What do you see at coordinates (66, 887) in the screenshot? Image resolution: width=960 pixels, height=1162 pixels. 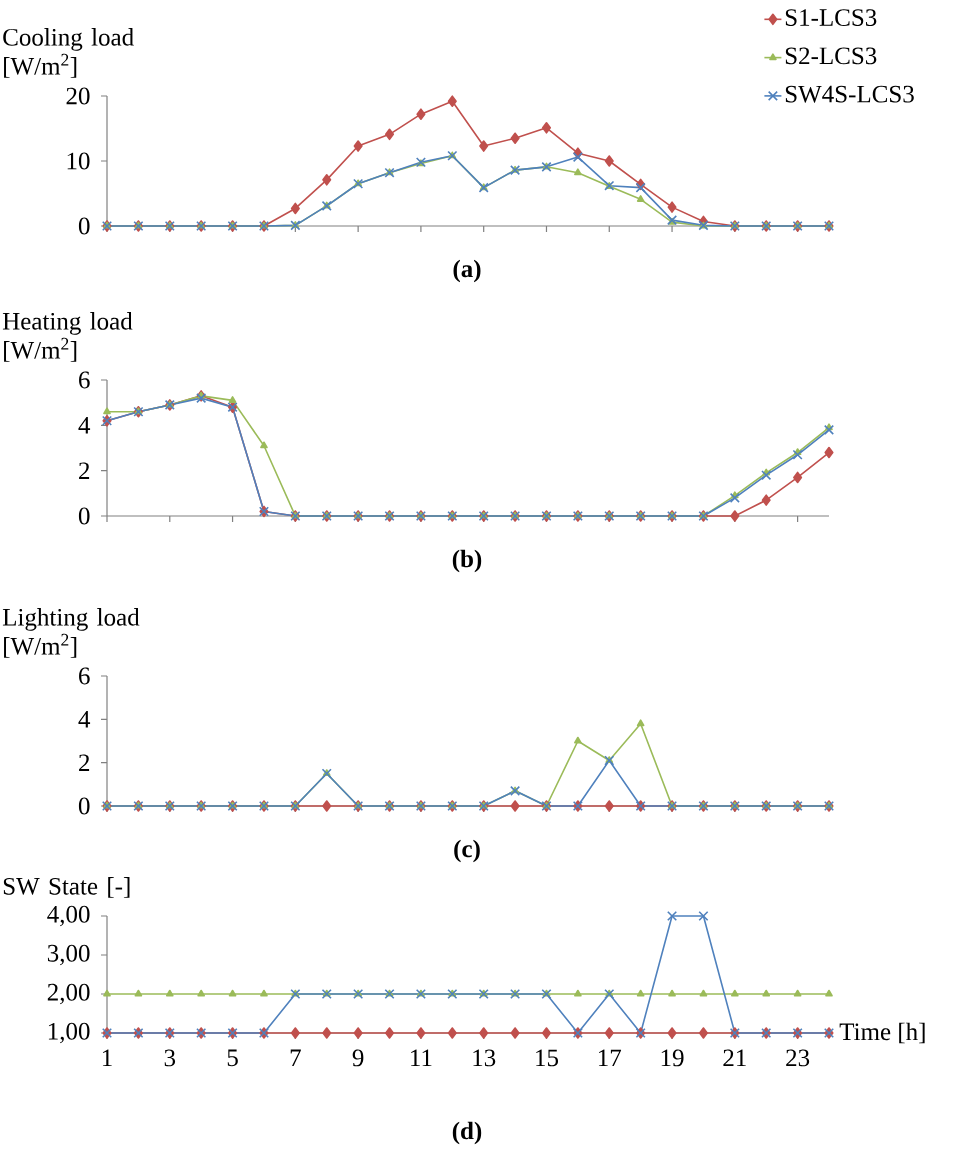 I see `y-axis-title: SW State [-]` at bounding box center [66, 887].